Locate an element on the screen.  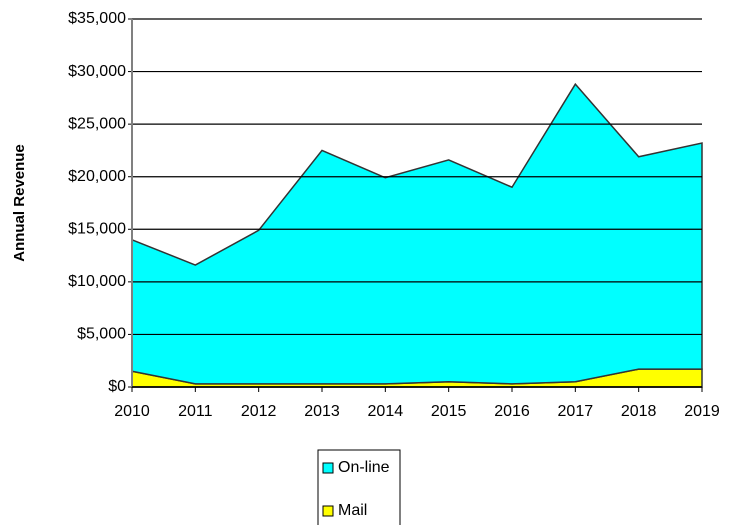
y-tick-label: $0 is located at coordinates (117, 386).